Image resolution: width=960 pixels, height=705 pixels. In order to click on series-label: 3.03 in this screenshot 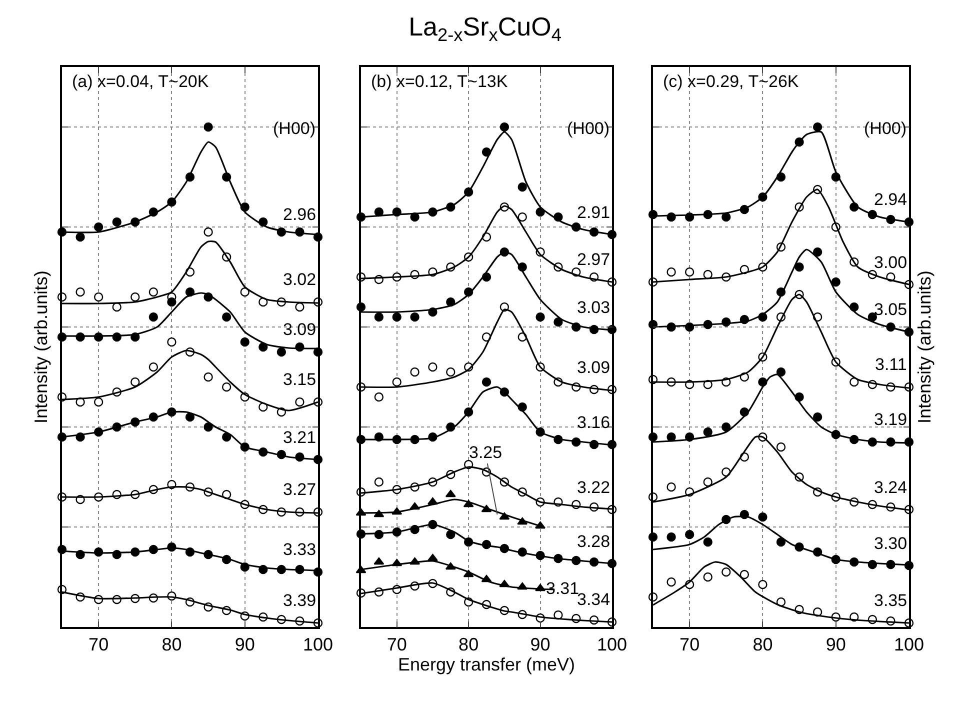, I will do `click(593, 307)`.